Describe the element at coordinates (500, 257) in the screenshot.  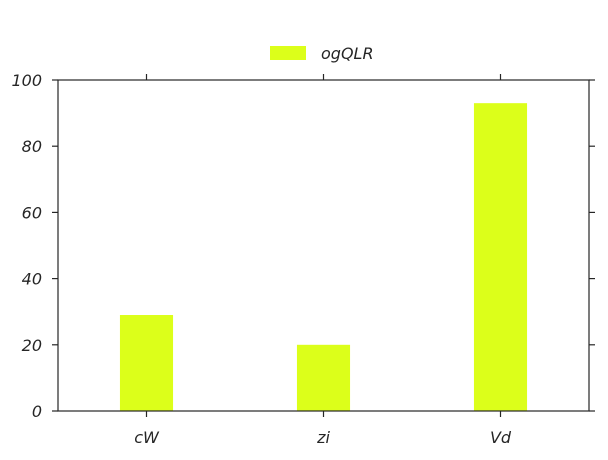
I see `bar-Vd` at that location.